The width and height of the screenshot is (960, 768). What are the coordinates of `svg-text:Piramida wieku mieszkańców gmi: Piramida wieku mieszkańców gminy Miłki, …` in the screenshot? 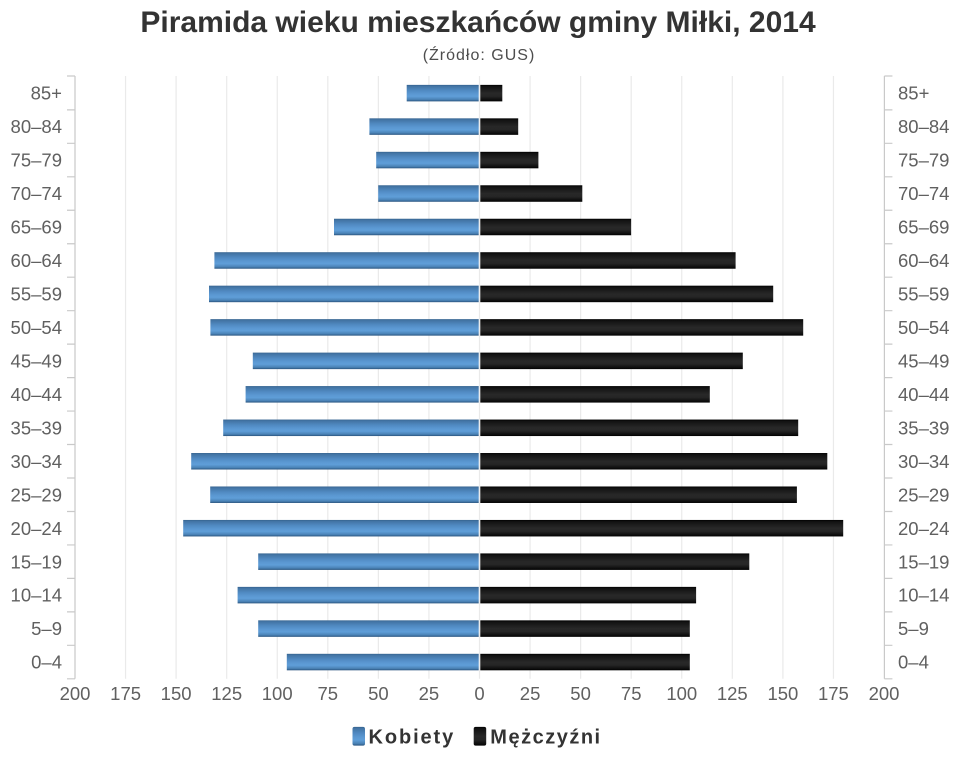 It's located at (478, 22).